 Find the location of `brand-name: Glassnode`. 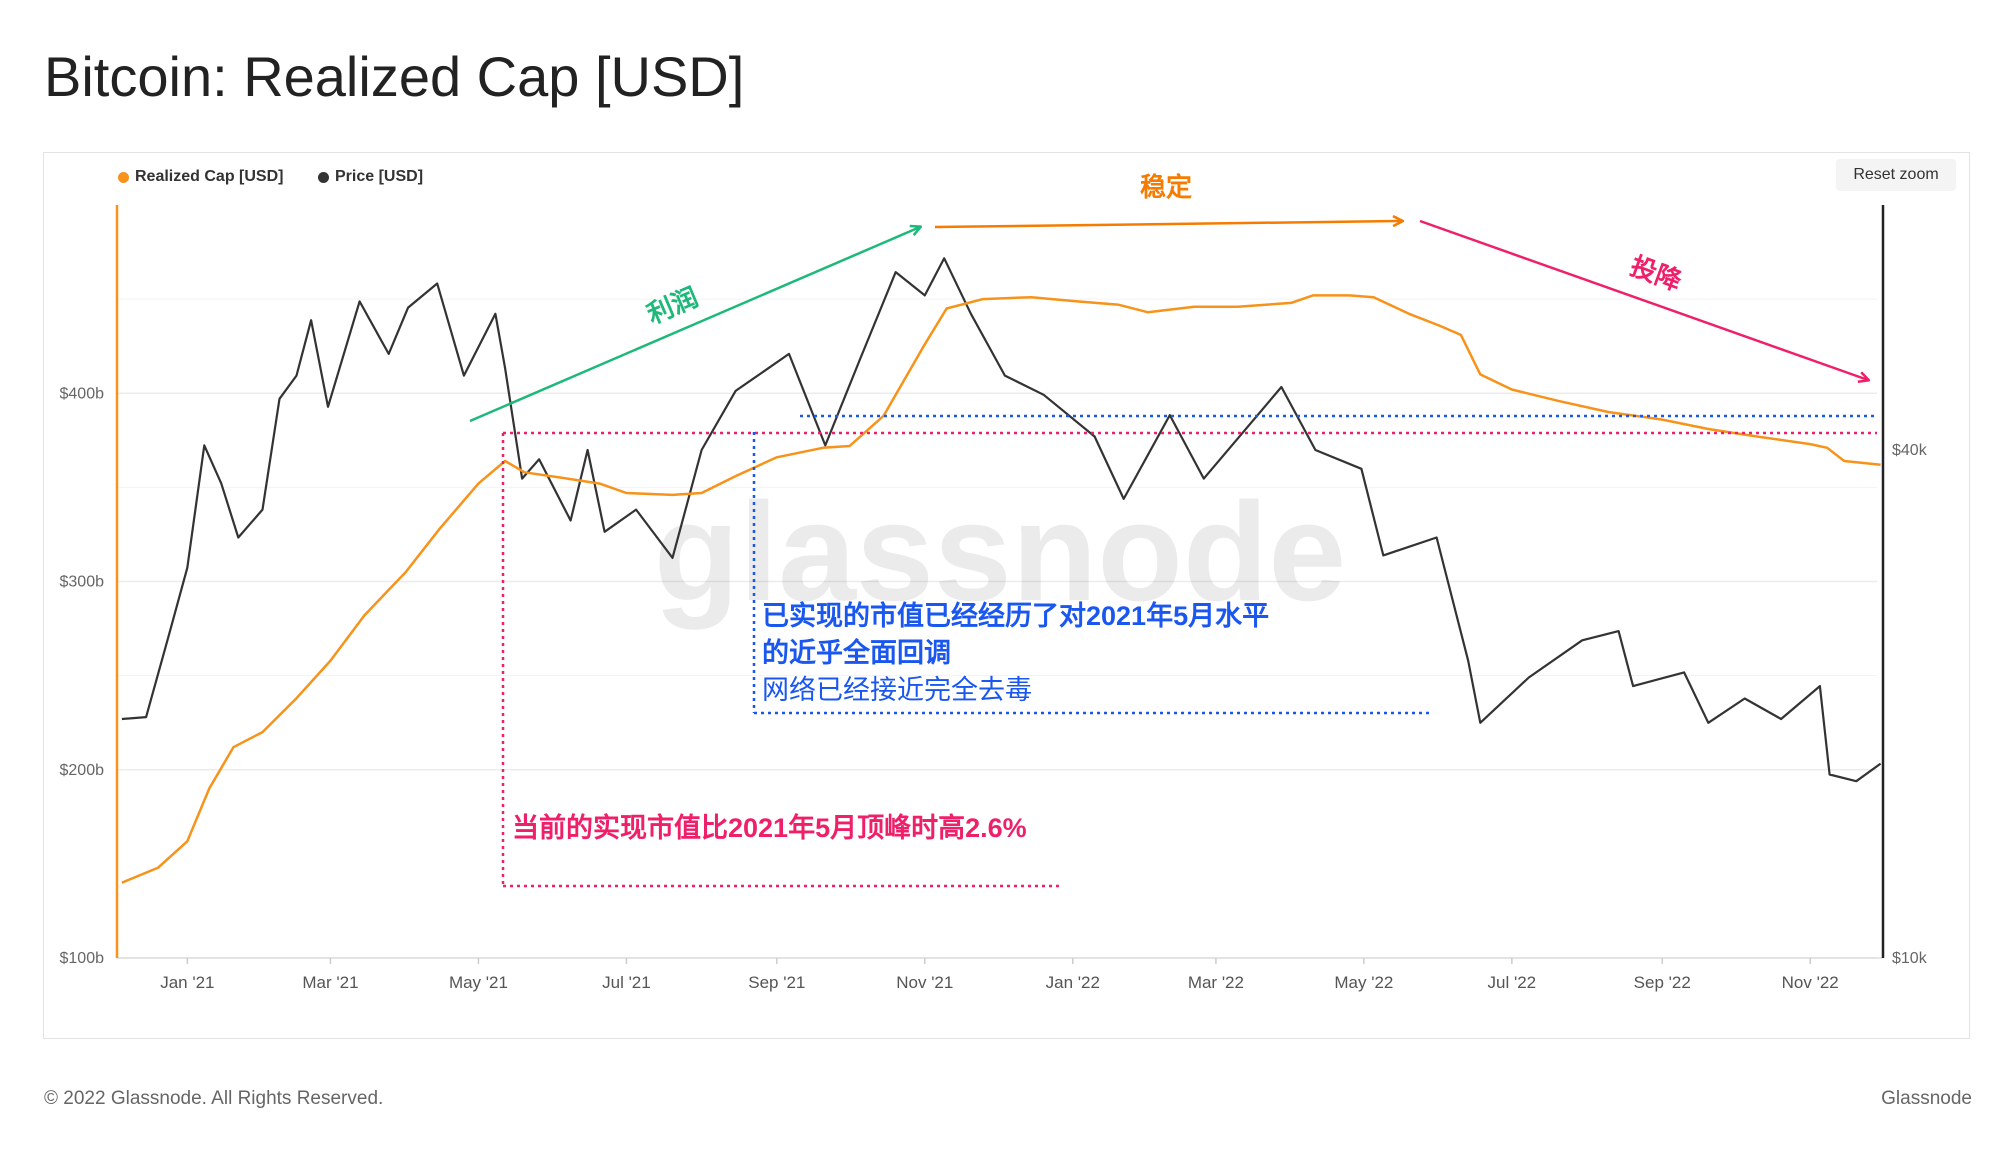

brand-name: Glassnode is located at coordinates (1926, 1098).